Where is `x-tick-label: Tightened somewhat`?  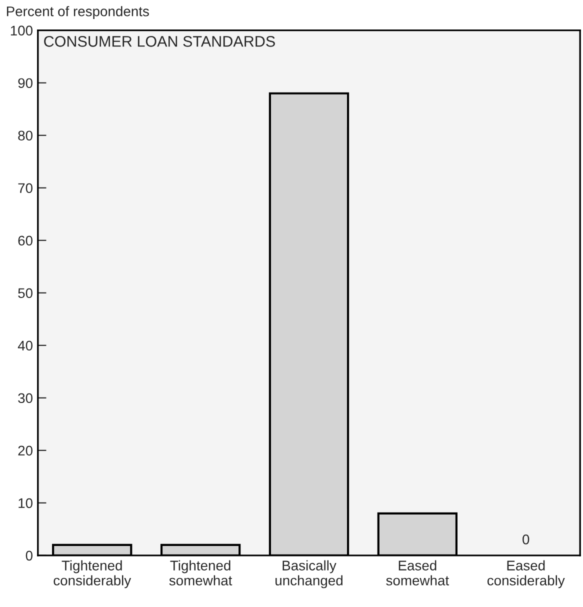
x-tick-label: Tightened somewhat is located at coordinates (200, 573).